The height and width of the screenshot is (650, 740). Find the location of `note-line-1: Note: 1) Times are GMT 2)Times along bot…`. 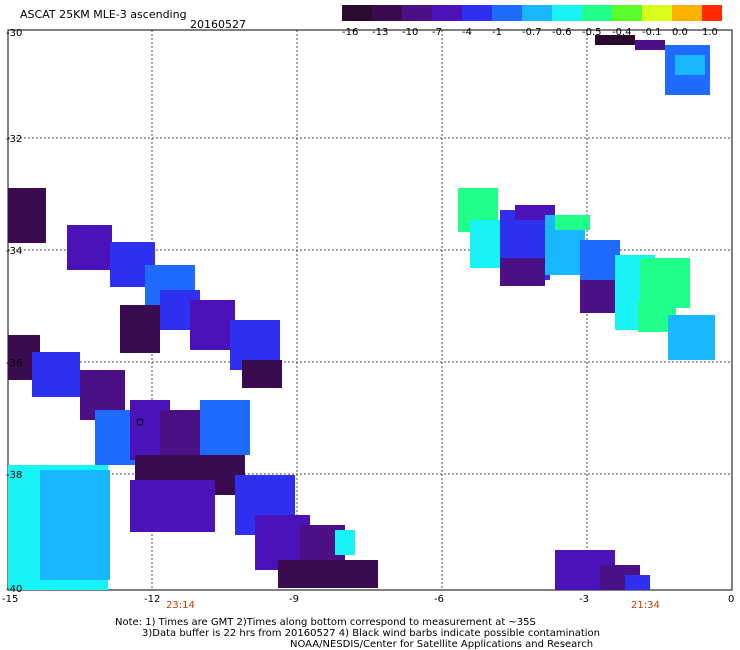

note-line-1: Note: 1) Times are GMT 2)Times along bot… is located at coordinates (325, 622).